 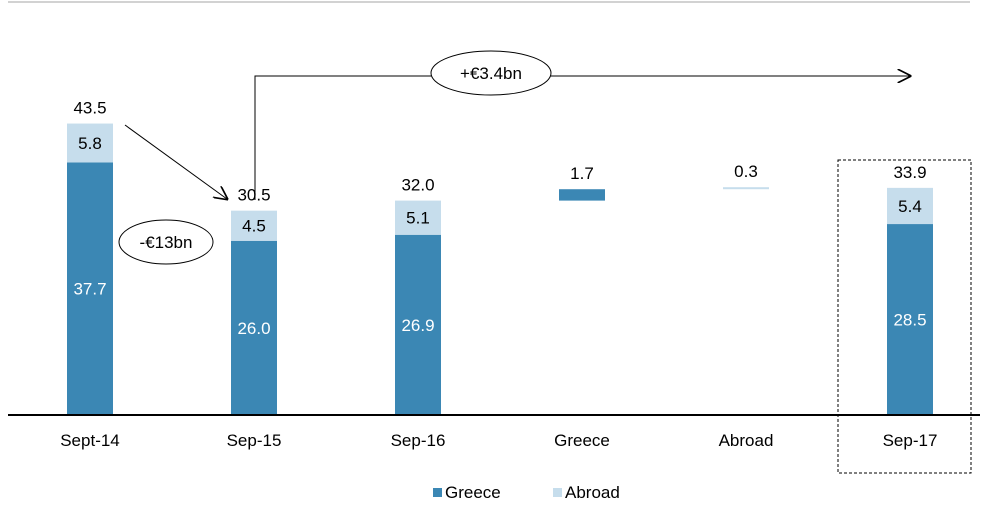 What do you see at coordinates (526, 492) in the screenshot?
I see `legend: Greece Abroad` at bounding box center [526, 492].